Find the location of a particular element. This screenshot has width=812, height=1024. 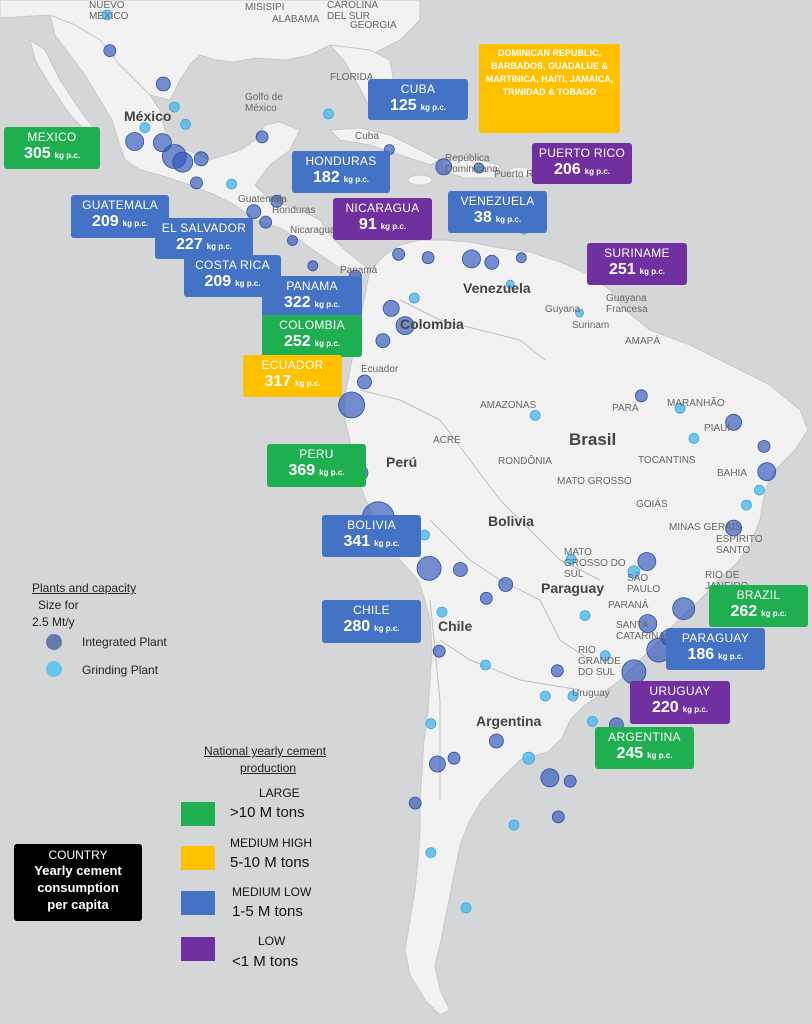

country-box-nicaragua: NICARAGUA 91 kg p.c. is located at coordinates (382, 219).